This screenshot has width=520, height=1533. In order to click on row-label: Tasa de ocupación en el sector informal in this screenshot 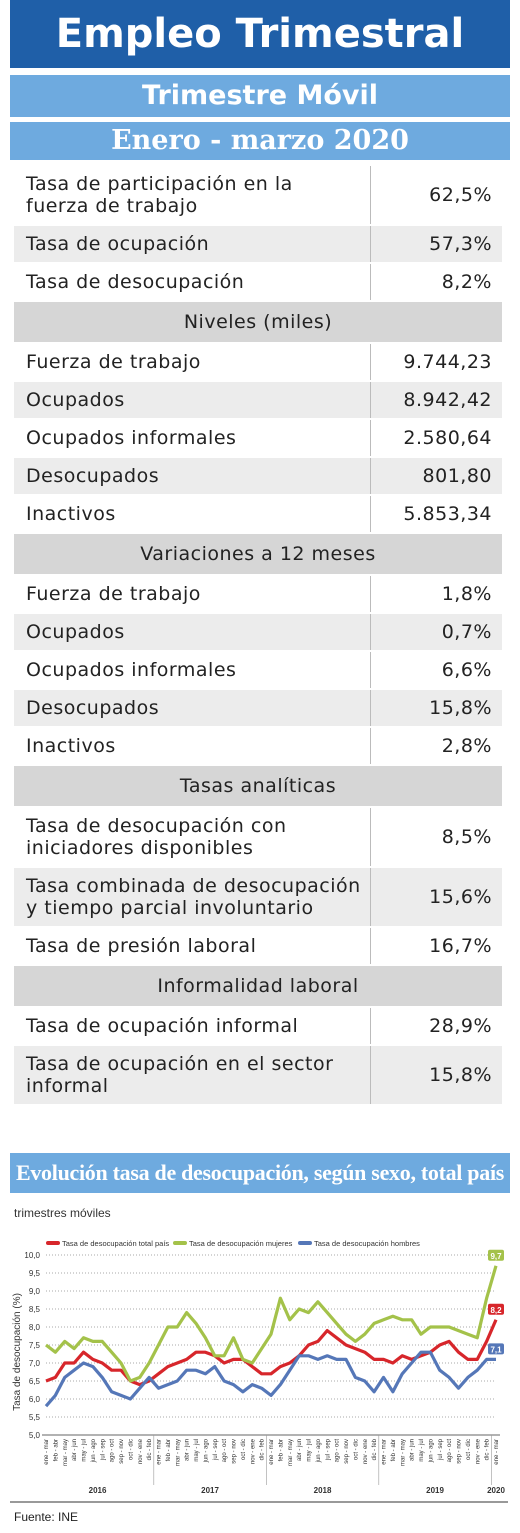, I will do `click(192, 1075)`.